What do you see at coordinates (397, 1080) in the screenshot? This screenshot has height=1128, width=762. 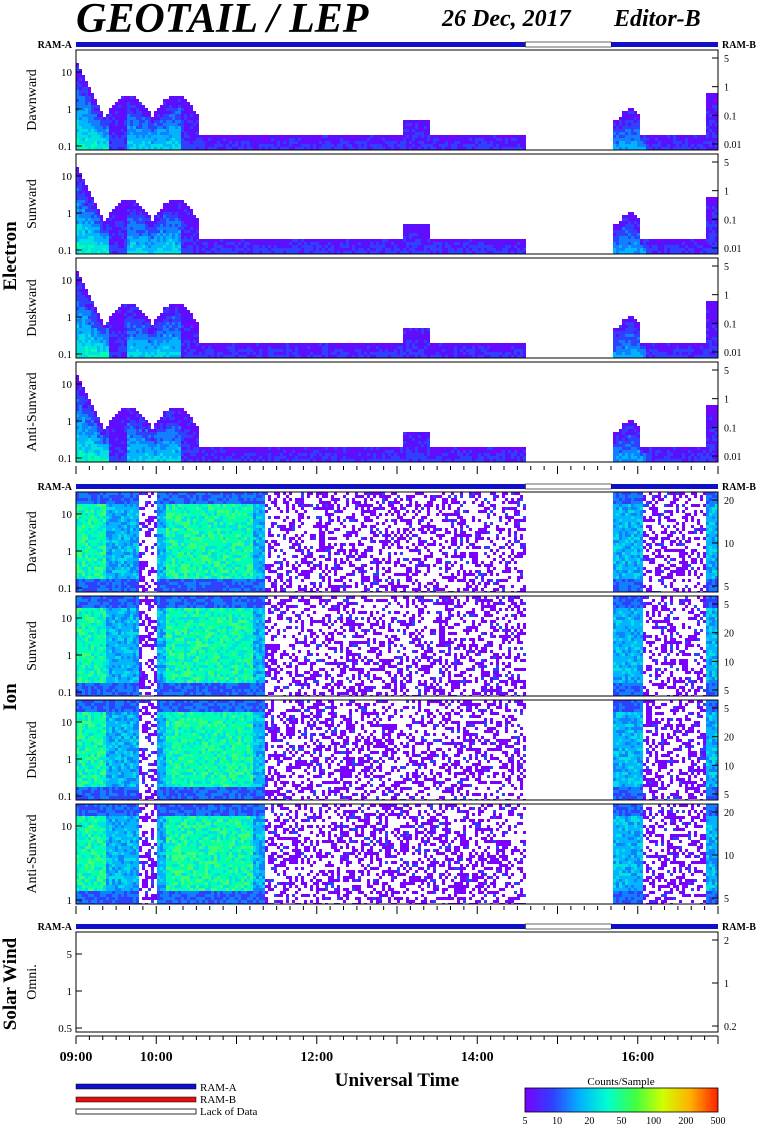 I see `x-axis-label: Universal Time` at bounding box center [397, 1080].